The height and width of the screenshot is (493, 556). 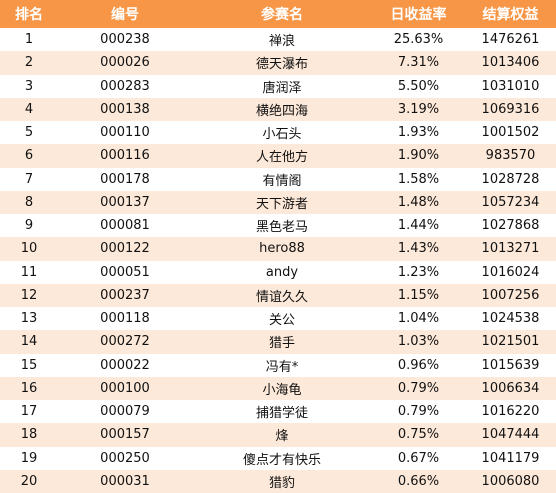 I want to click on header-equity: 结算权益, so click(x=510, y=15).